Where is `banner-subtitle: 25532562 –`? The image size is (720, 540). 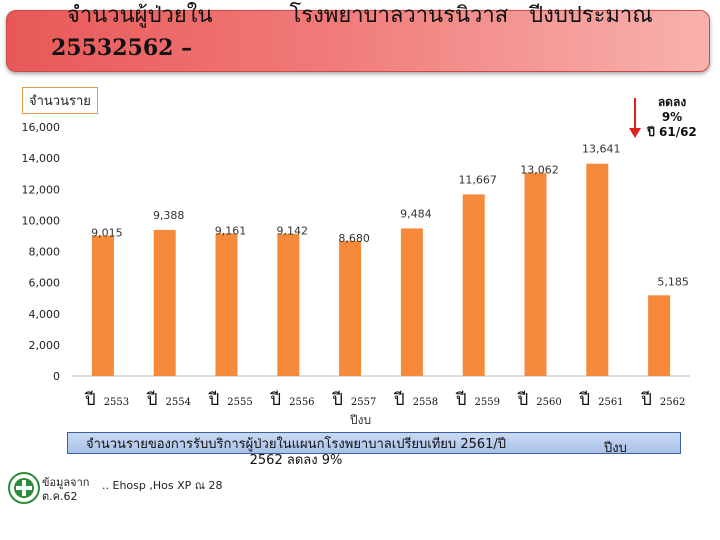
banner-subtitle: 25532562 – is located at coordinates (122, 48).